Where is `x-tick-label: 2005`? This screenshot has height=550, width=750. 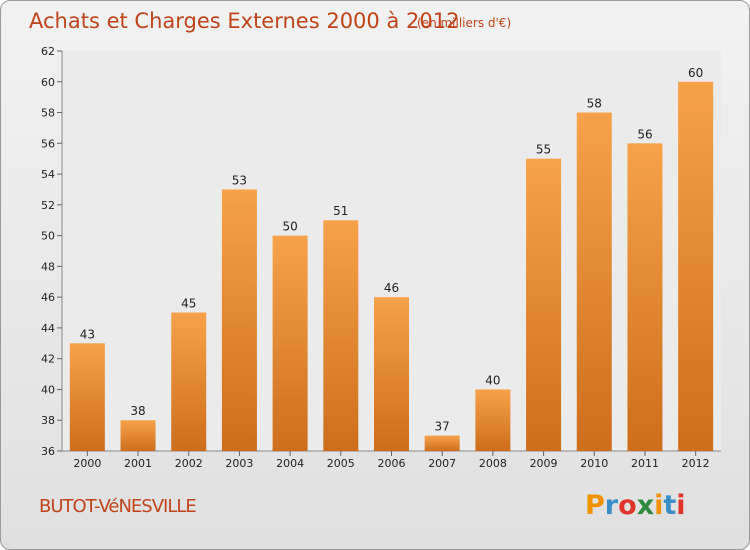 x-tick-label: 2005 is located at coordinates (341, 463).